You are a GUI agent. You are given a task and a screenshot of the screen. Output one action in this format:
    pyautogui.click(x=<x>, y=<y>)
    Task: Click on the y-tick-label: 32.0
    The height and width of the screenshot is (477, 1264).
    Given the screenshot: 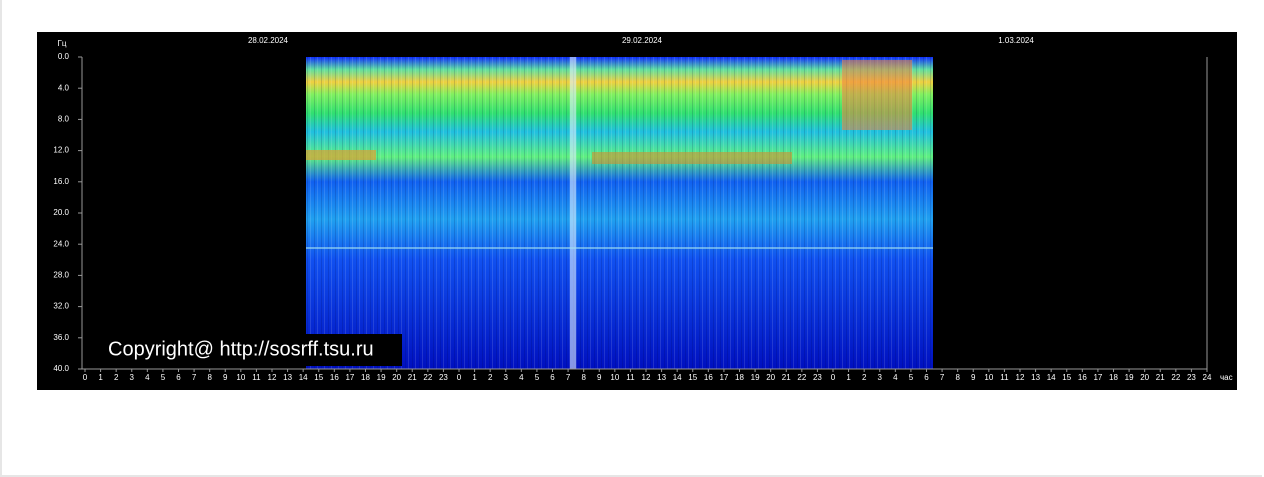 What is the action you would take?
    pyautogui.click(x=61, y=306)
    